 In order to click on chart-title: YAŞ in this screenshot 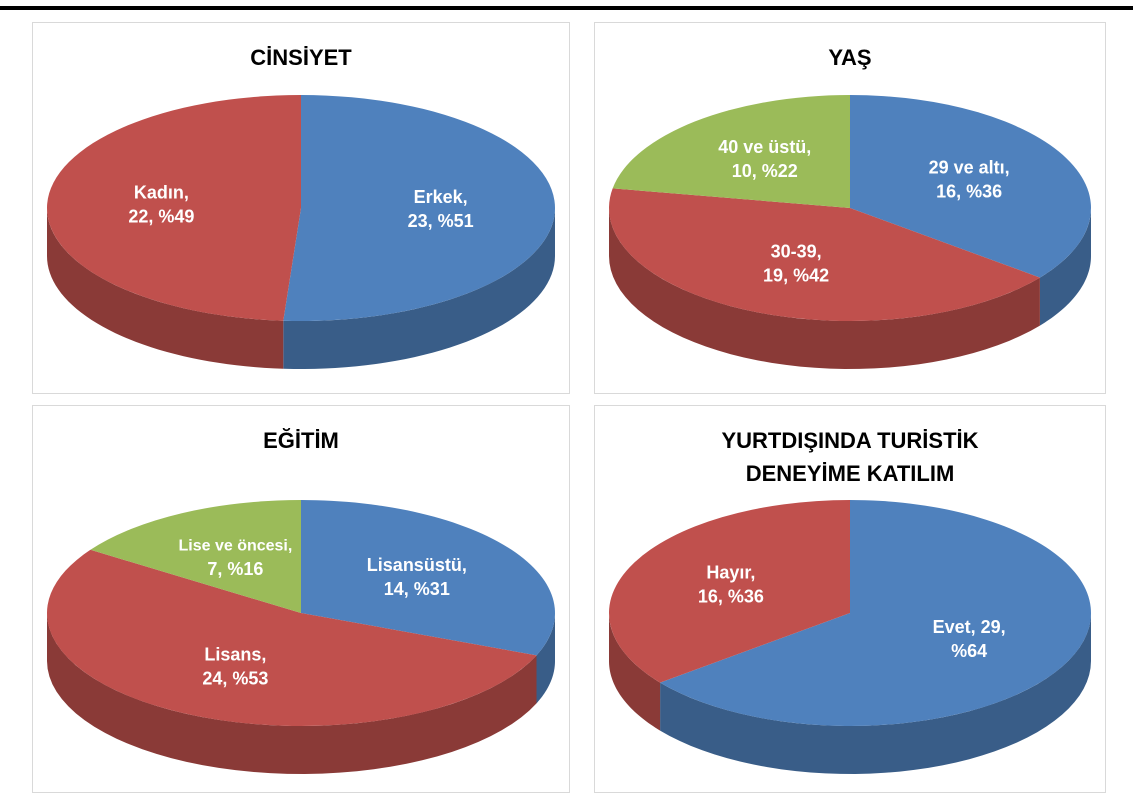, I will do `click(850, 57)`.